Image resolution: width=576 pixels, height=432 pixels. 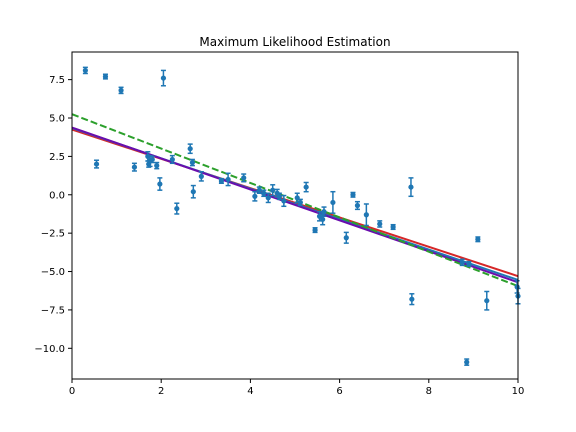 What do you see at coordinates (297, 388) in the screenshot?
I see `x-axis: 0 2 4 6 8 10` at bounding box center [297, 388].